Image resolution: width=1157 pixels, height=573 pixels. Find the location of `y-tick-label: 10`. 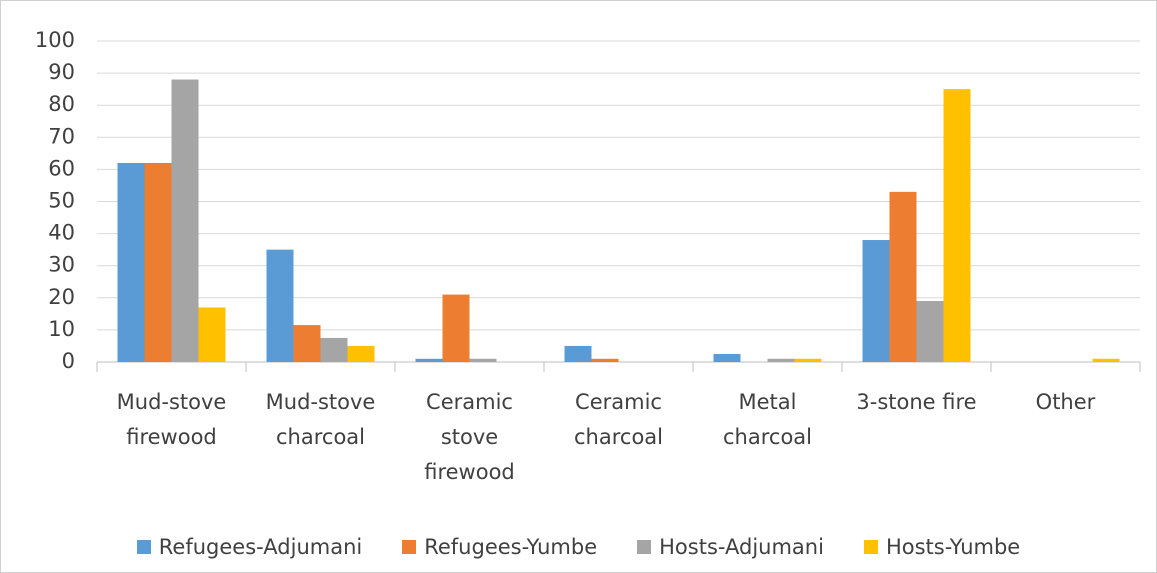

y-tick-label: 10 is located at coordinates (61, 329).